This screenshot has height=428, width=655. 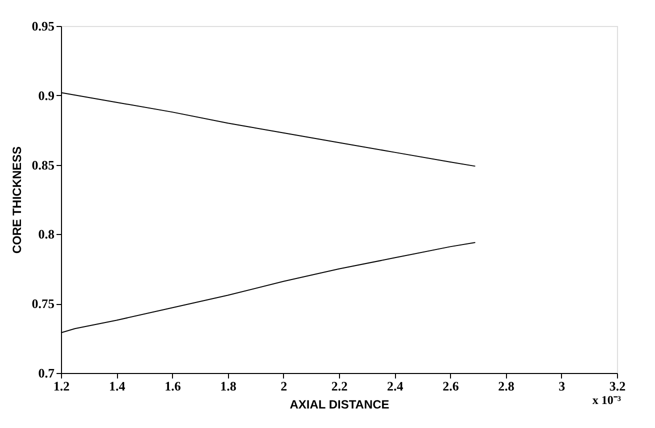 I want to click on y-tick-label: 0.95, so click(x=43, y=26).